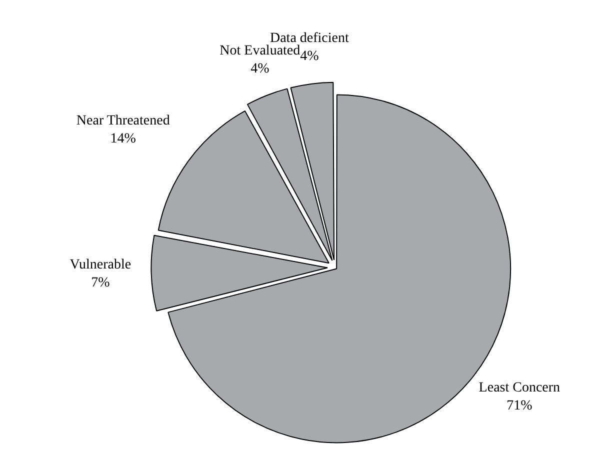 The image size is (610, 459). Describe the element at coordinates (519, 406) in the screenshot. I see `data-label: 71%` at that location.